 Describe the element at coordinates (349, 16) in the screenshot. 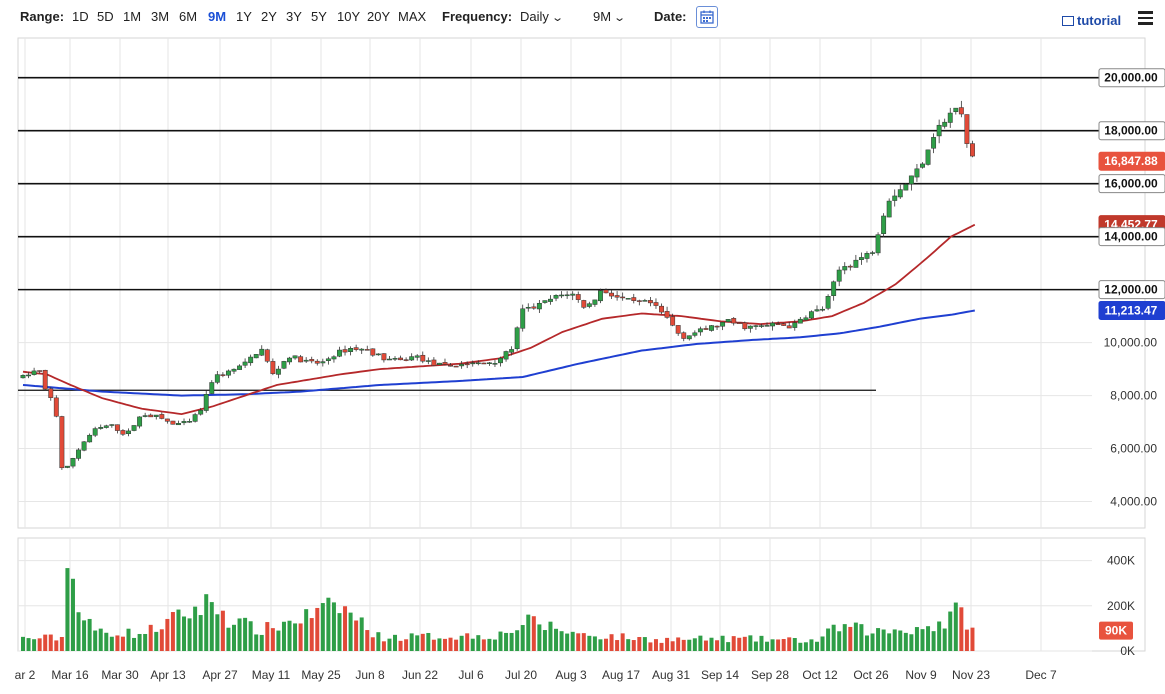

I see `range-button-10y: 10Y` at that location.